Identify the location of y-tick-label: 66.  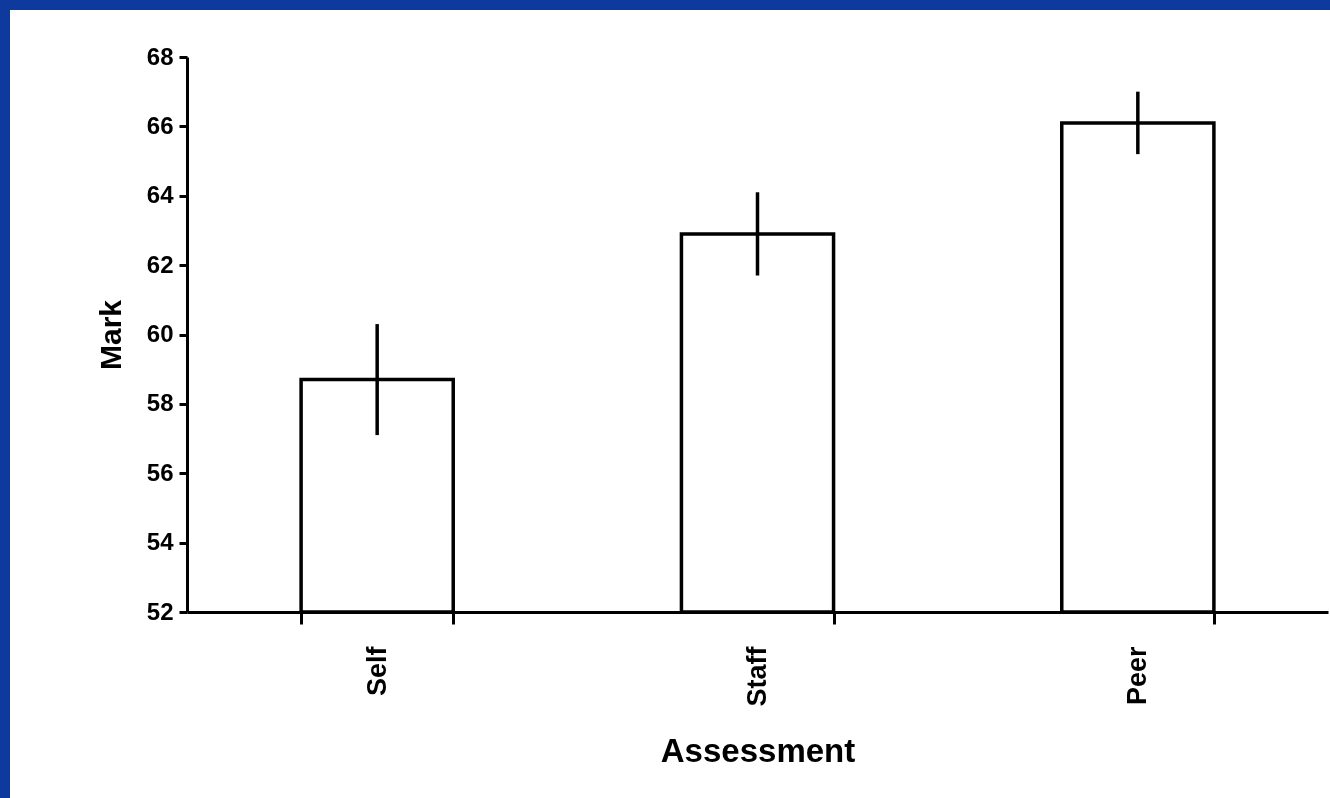
(160, 125).